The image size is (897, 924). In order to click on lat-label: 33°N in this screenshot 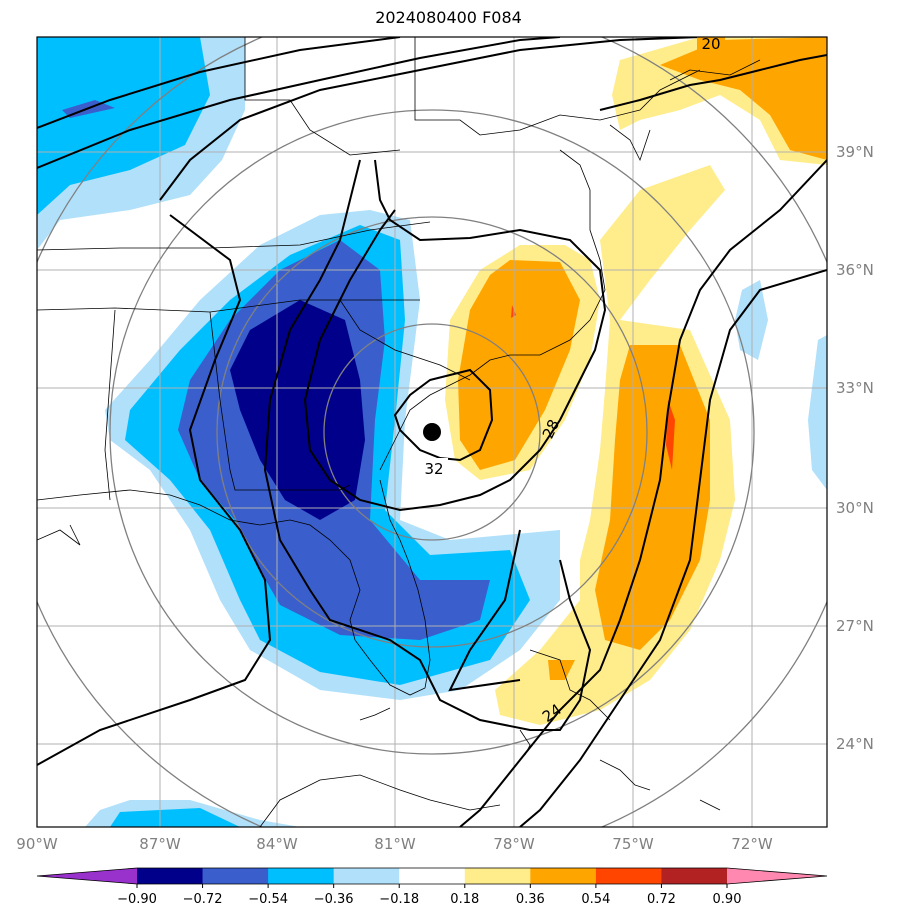, I will do `click(855, 388)`.